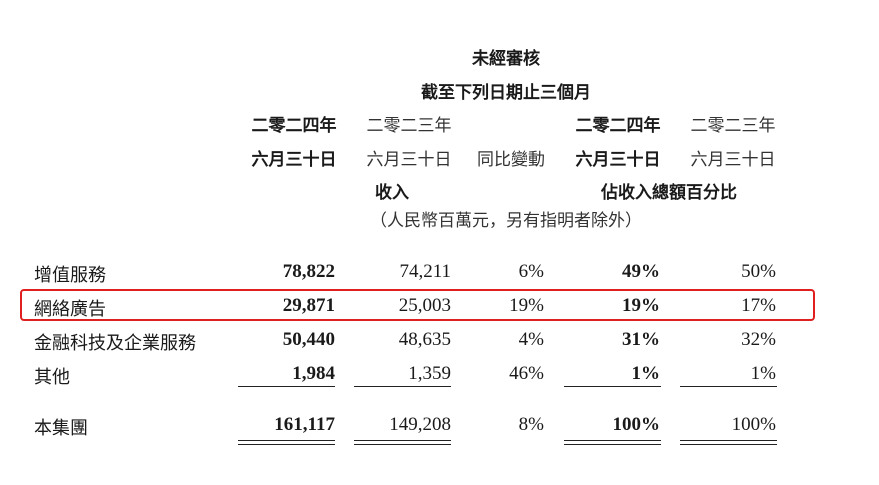 The height and width of the screenshot is (485, 879). Describe the element at coordinates (304, 424) in the screenshot. I see `cell-rev-2024: 161,117` at that location.